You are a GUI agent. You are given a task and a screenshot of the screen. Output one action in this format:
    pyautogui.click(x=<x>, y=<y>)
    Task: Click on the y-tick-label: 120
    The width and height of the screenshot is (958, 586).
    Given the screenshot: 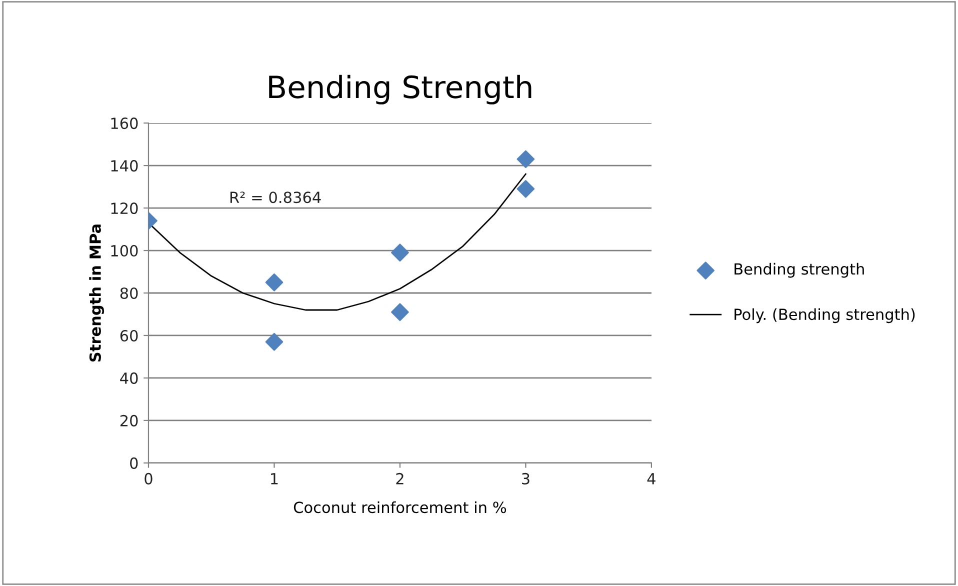 What is the action you would take?
    pyautogui.click(x=124, y=208)
    